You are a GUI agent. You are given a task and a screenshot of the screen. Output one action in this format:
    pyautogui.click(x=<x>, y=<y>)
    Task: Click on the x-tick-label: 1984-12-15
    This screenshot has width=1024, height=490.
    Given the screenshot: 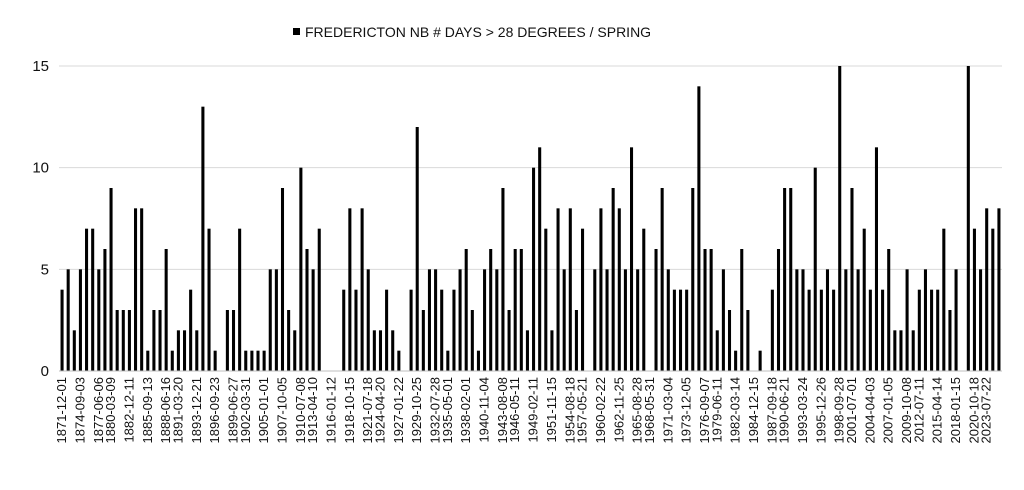 What is the action you would take?
    pyautogui.click(x=753, y=410)
    